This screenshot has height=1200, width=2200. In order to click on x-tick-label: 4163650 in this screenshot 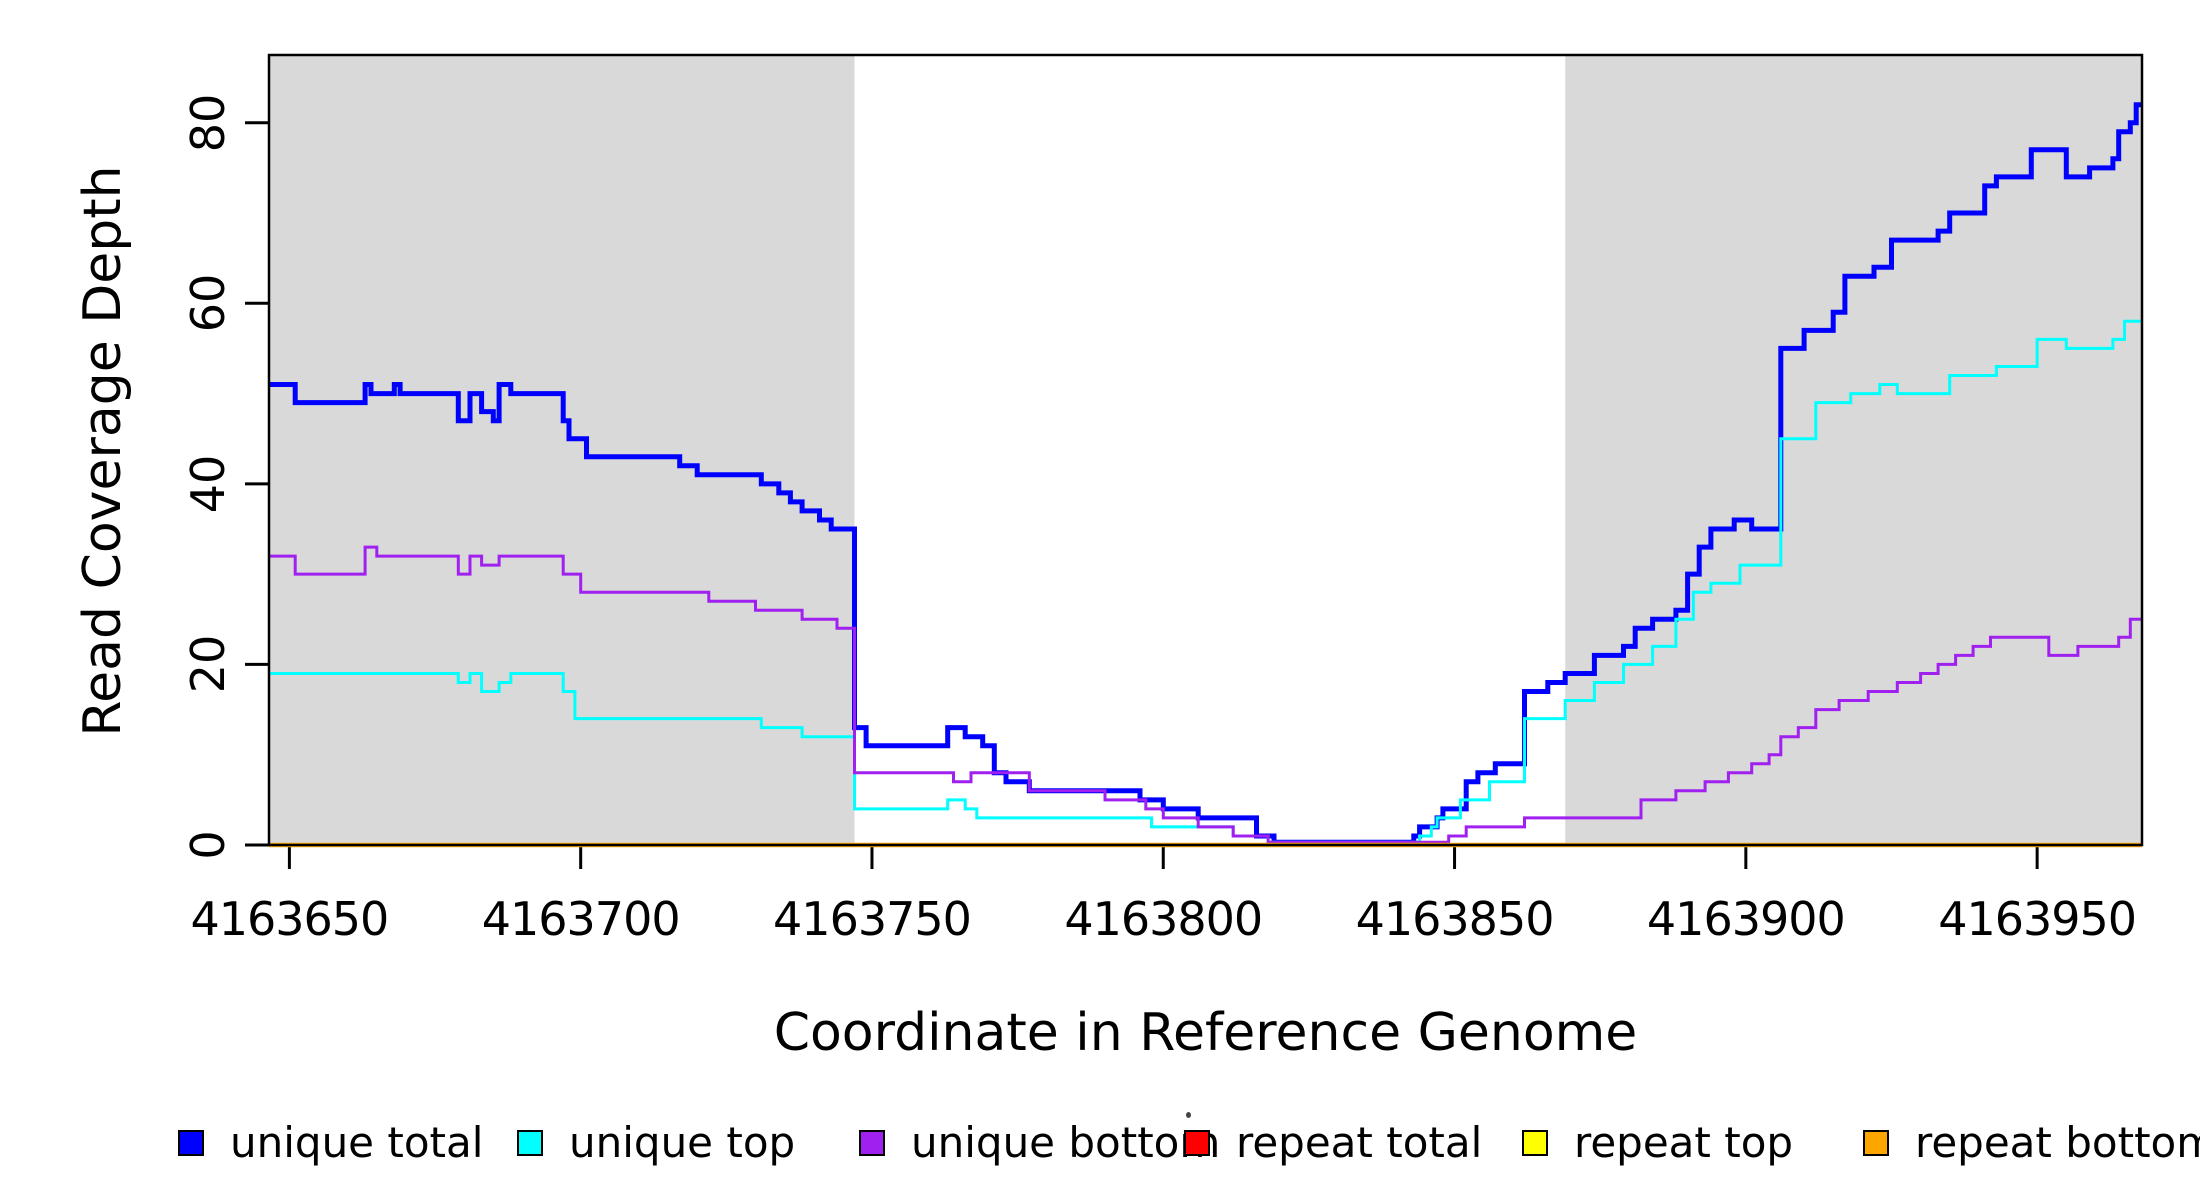, I will do `click(289, 919)`.